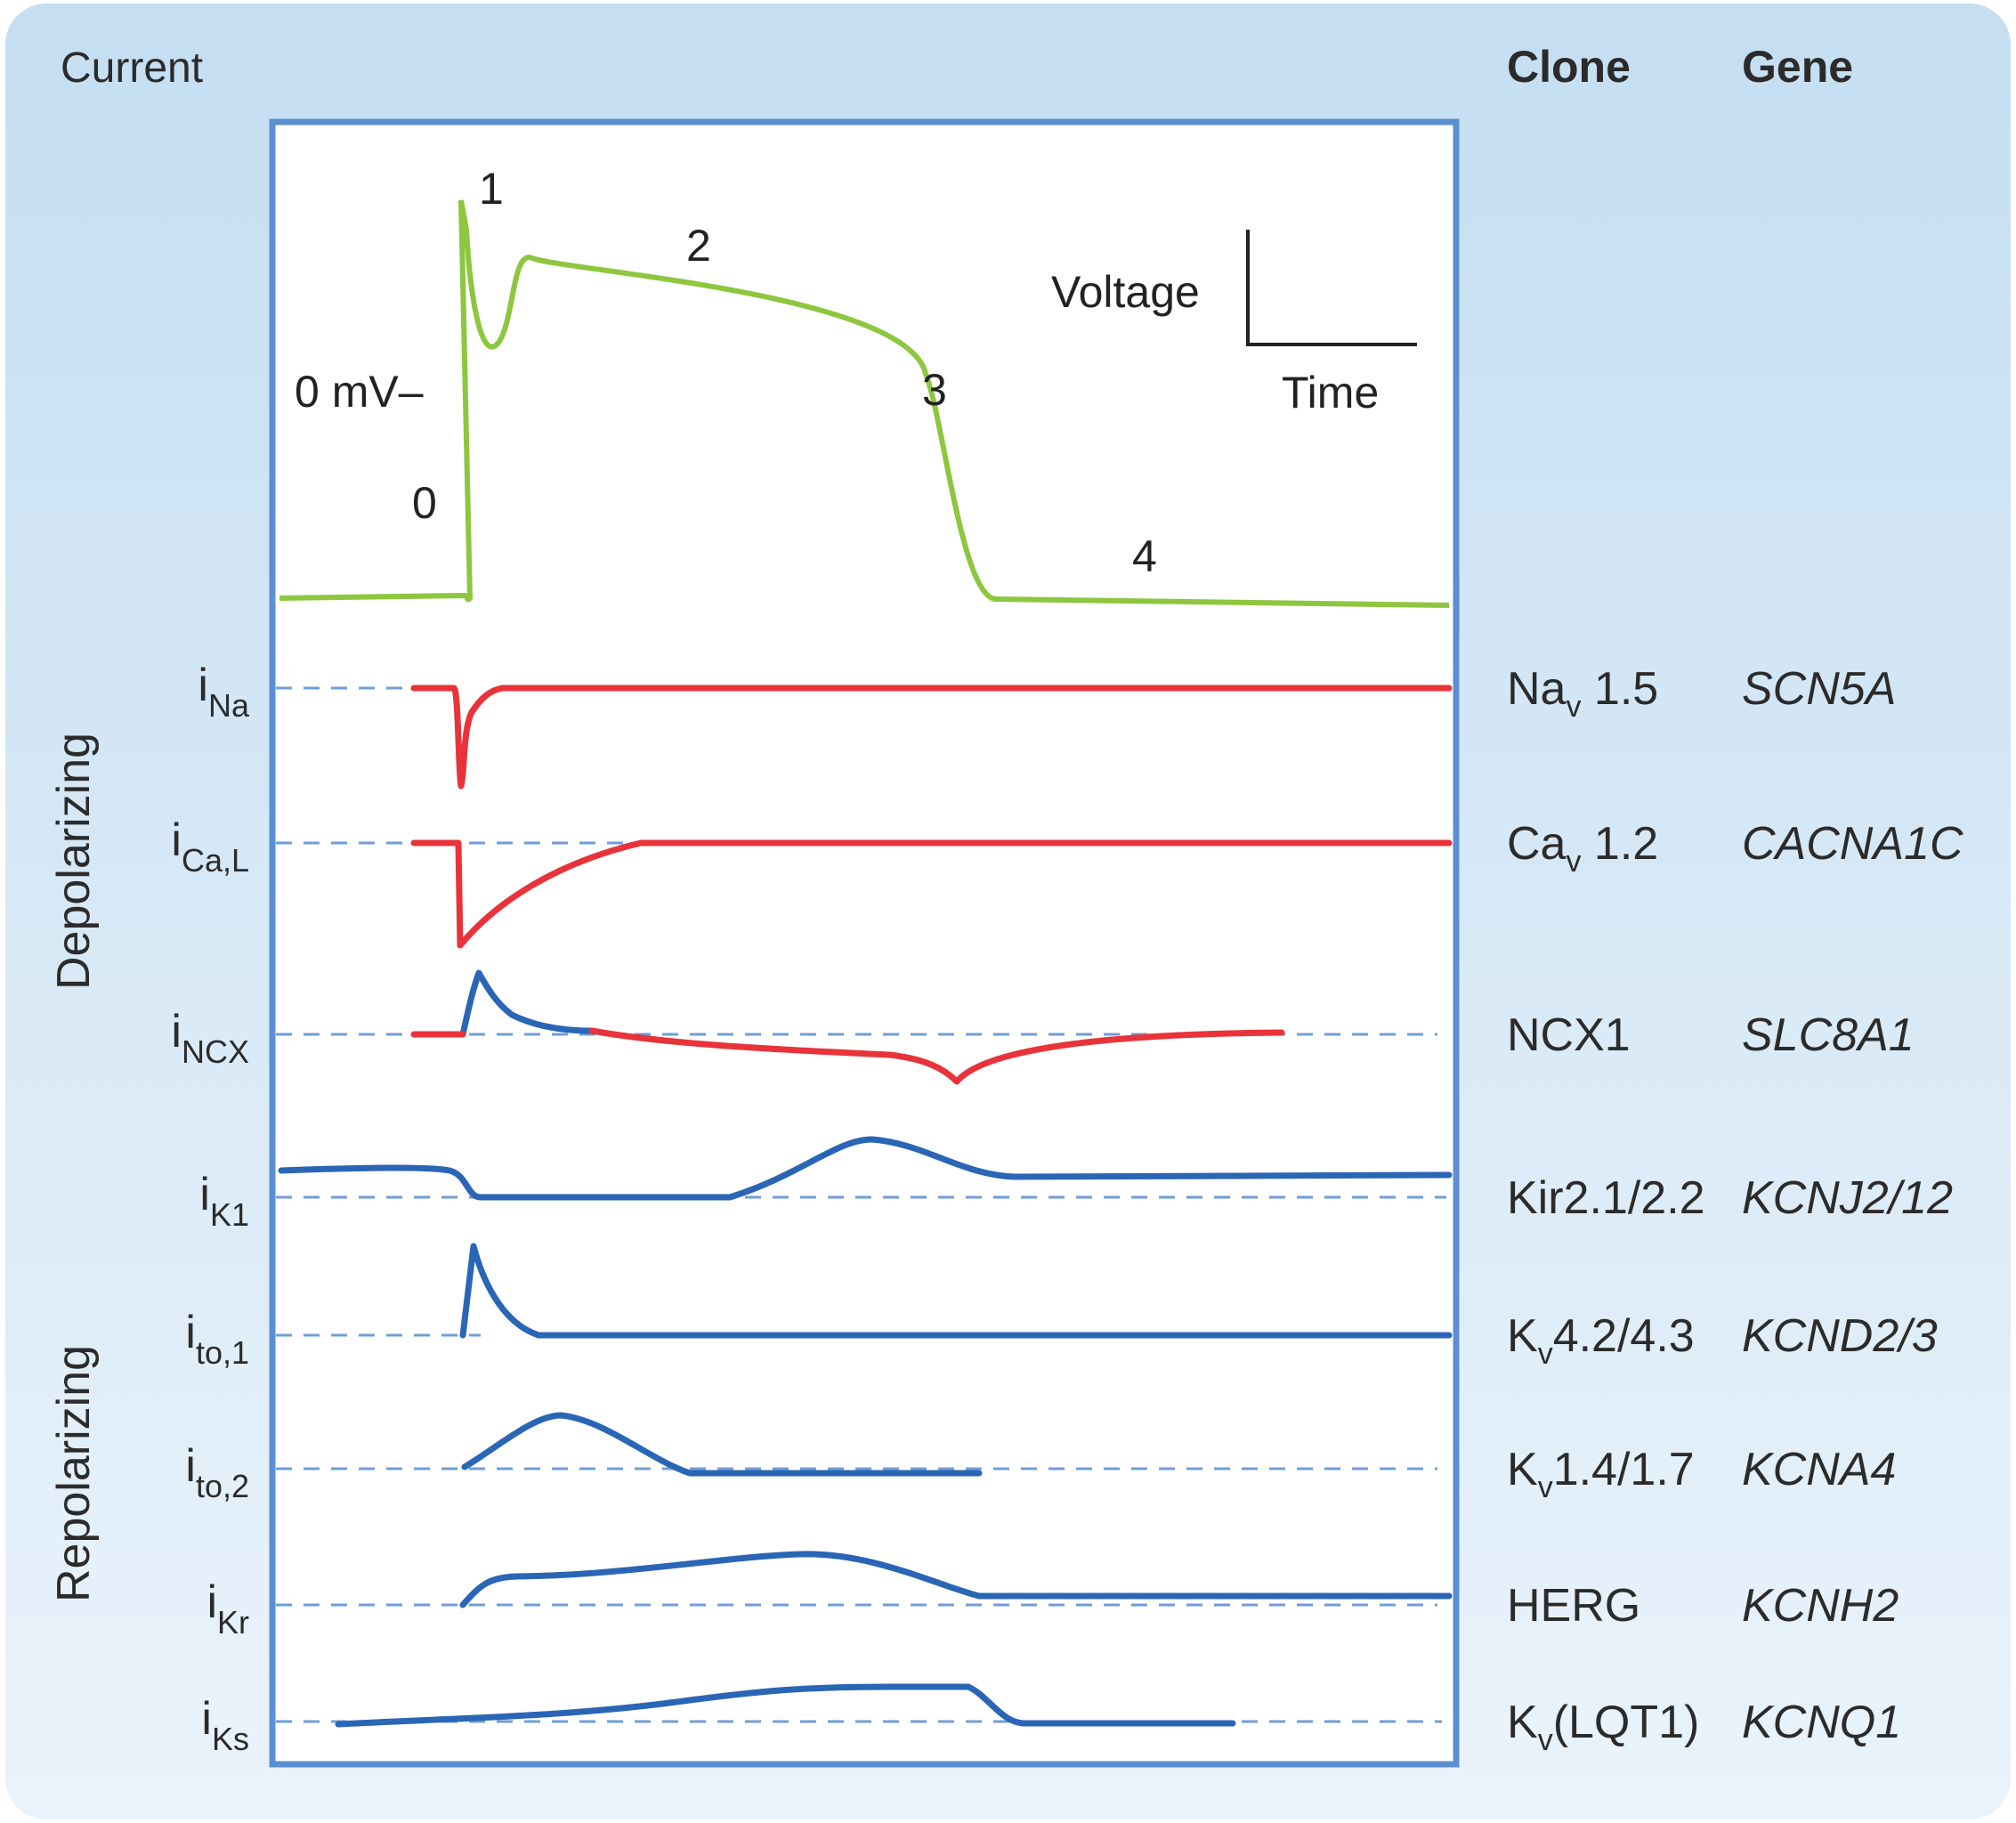 The image size is (2016, 1823). I want to click on clone-name-ncx: NCX1, so click(1569, 1035).